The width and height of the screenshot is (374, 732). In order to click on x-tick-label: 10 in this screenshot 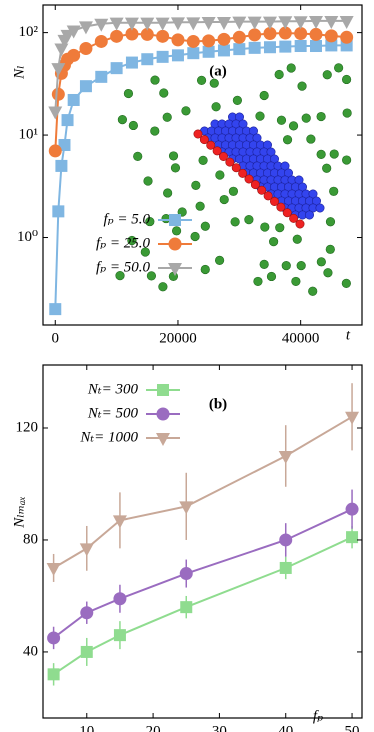, I will do `click(86, 727)`.